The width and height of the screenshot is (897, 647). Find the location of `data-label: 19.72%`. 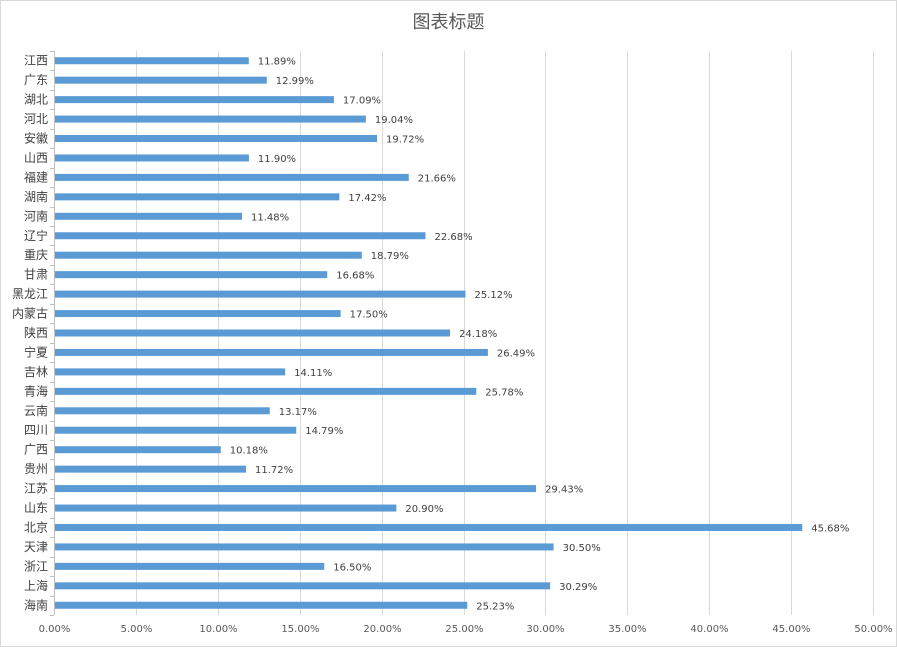

data-label: 19.72% is located at coordinates (405, 140).